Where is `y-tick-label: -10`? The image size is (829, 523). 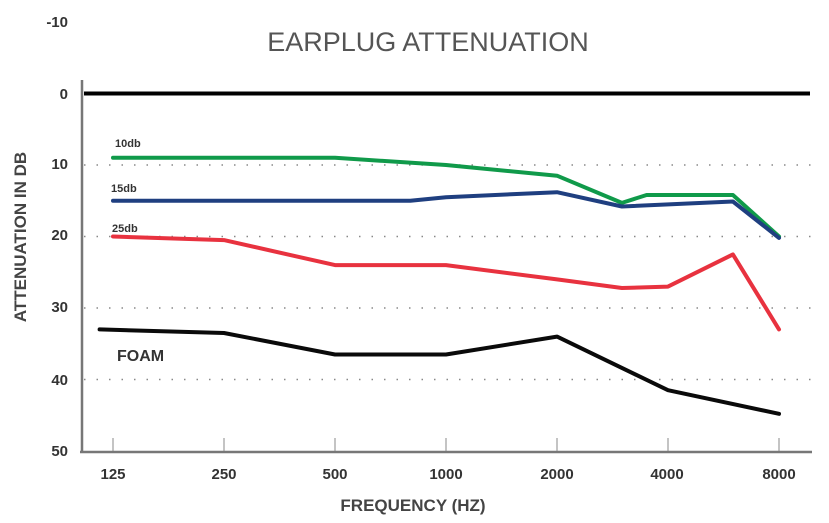 y-tick-label: -10 is located at coordinates (57, 22).